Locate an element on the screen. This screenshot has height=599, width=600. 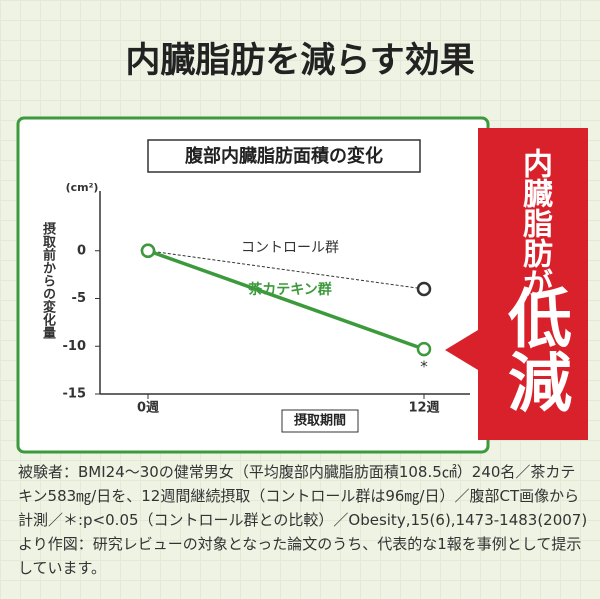
y-tick-label: 0 is located at coordinates (81, 250).